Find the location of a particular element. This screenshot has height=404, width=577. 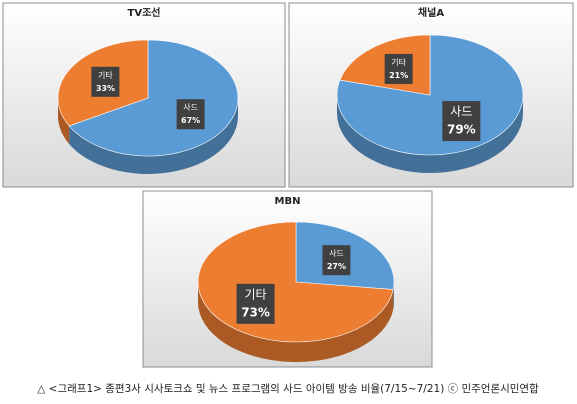

data-label-value: 33% is located at coordinates (105, 88).